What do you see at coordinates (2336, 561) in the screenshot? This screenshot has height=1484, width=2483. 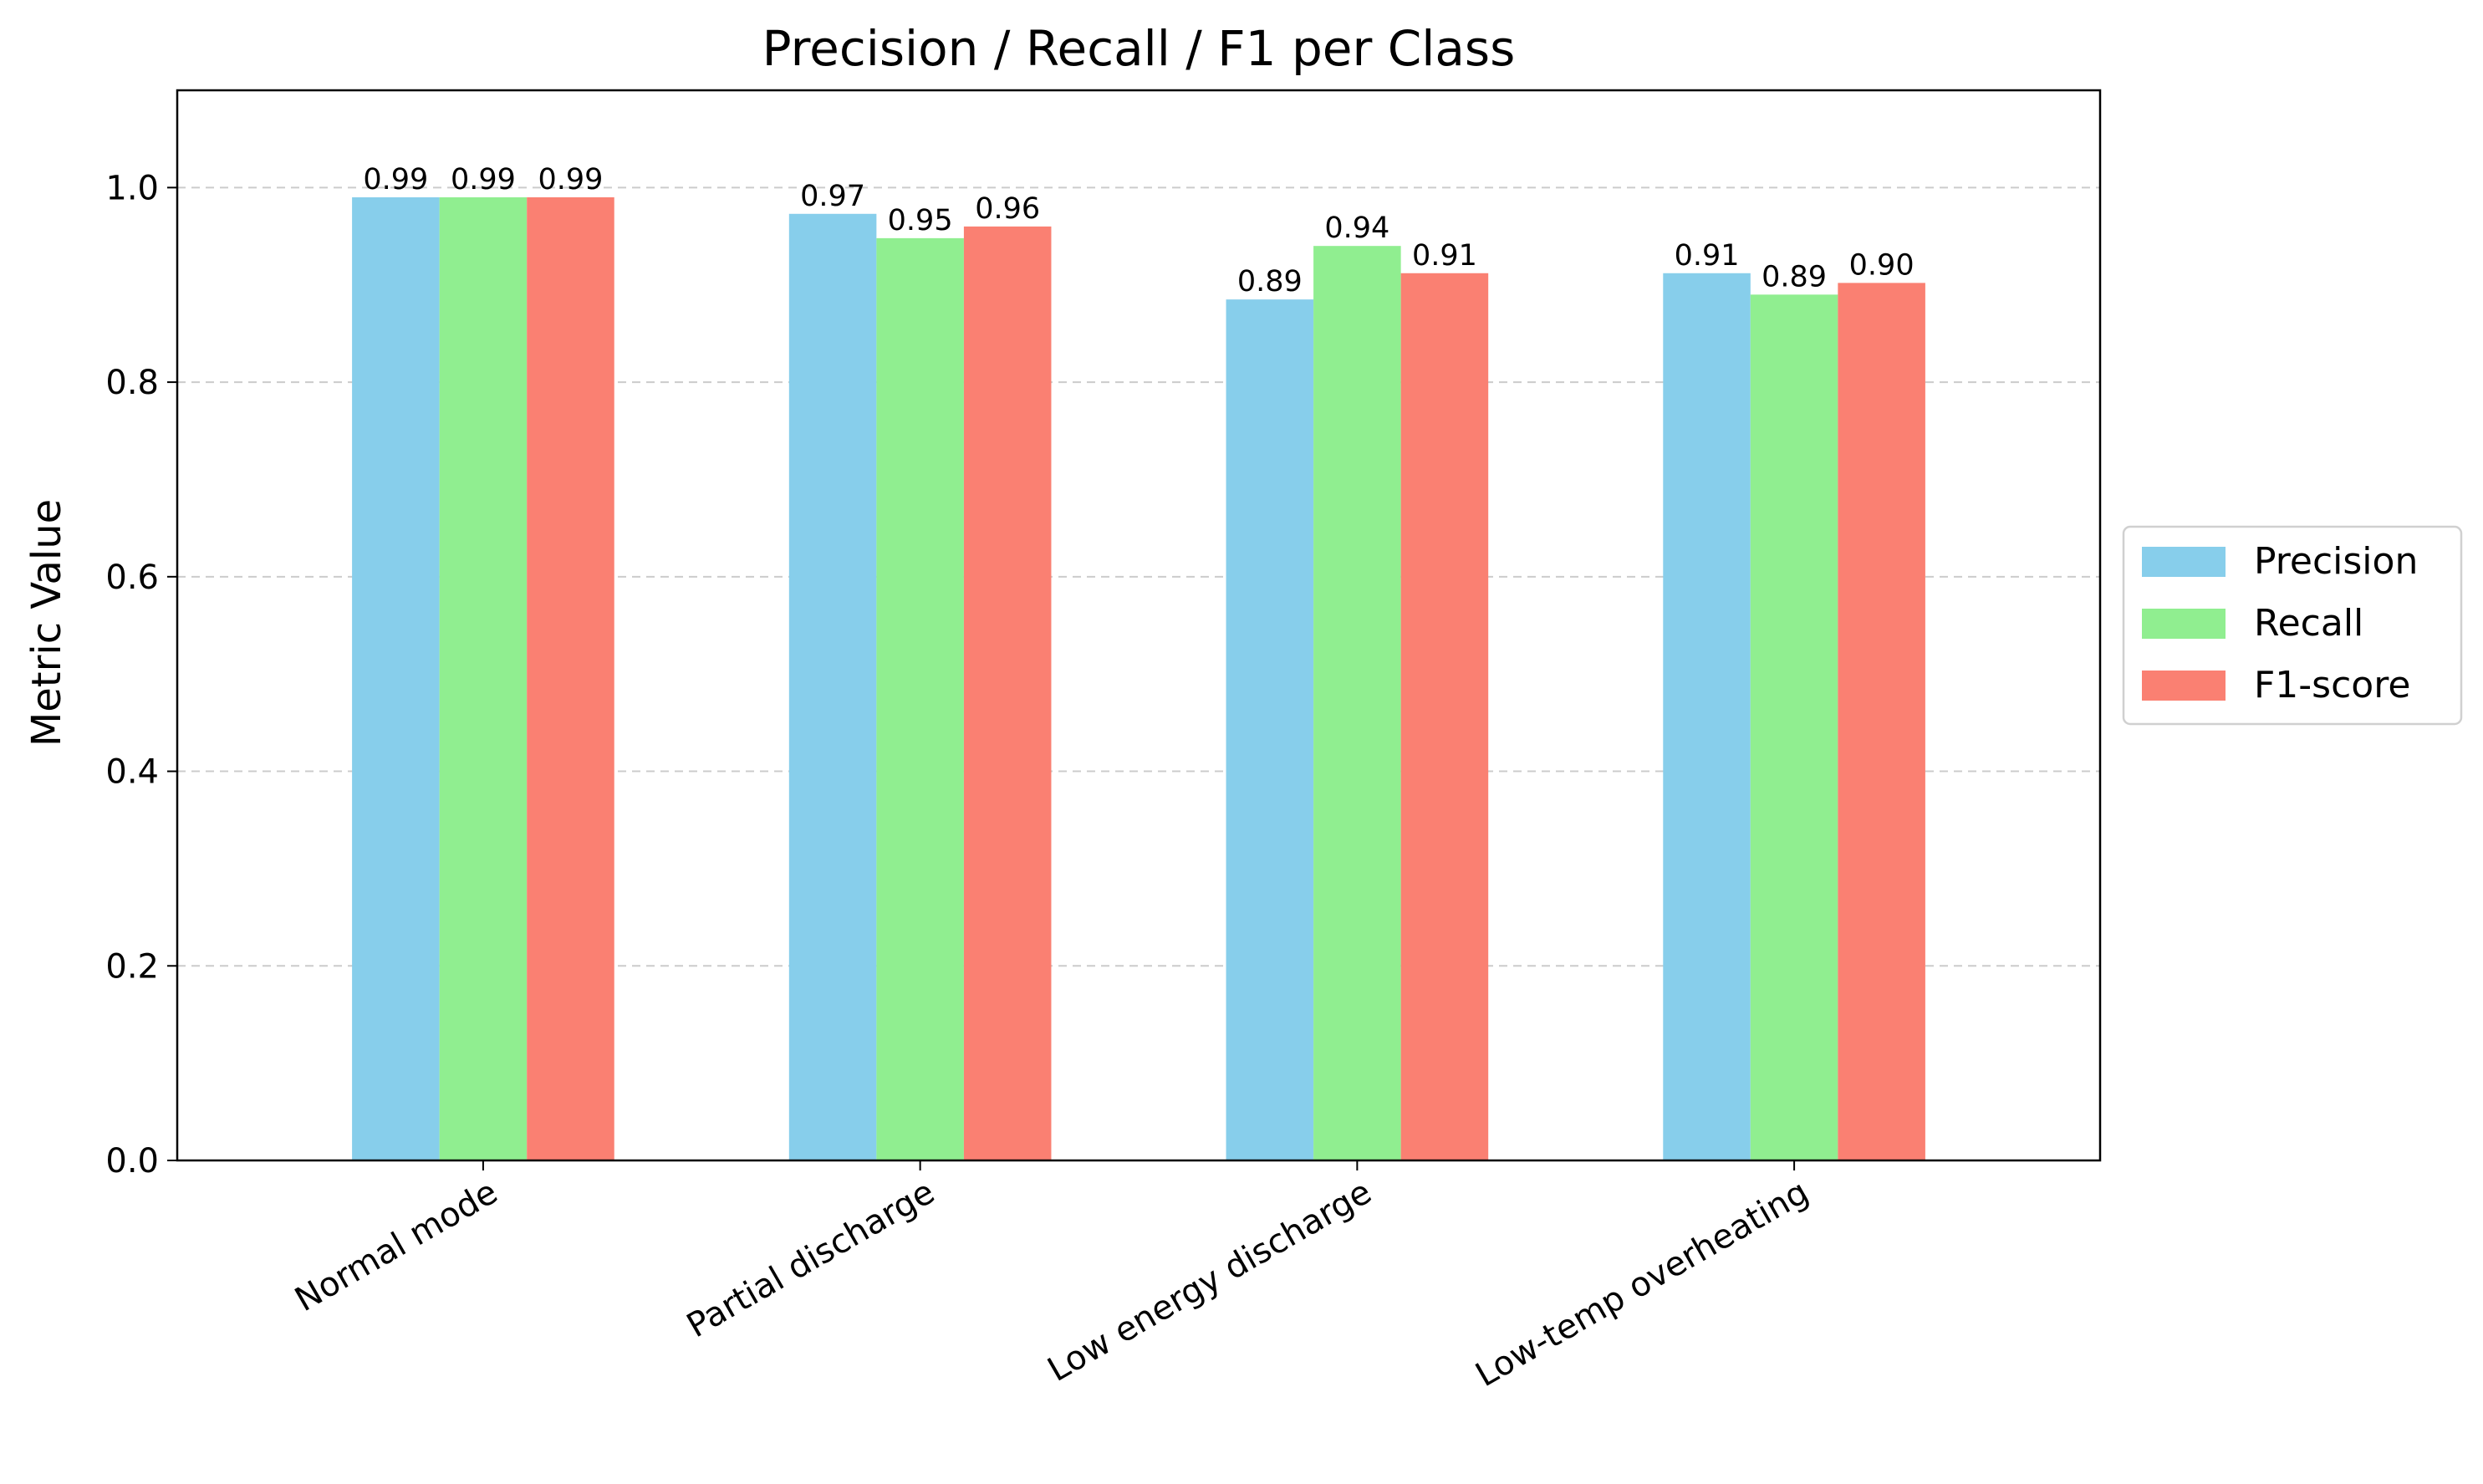 I see `legend-label: Precision` at bounding box center [2336, 561].